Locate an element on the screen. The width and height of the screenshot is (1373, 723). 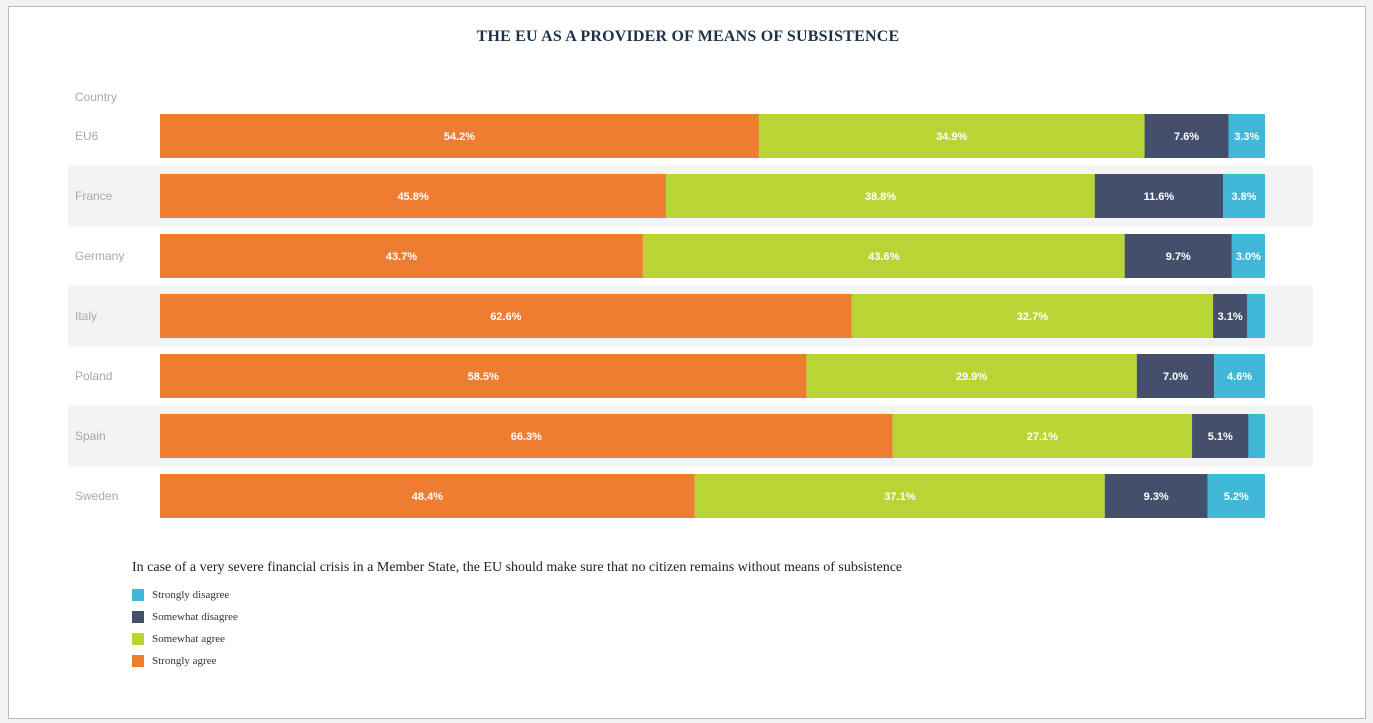
bar-poland-strongly-agree is located at coordinates (483, 376).